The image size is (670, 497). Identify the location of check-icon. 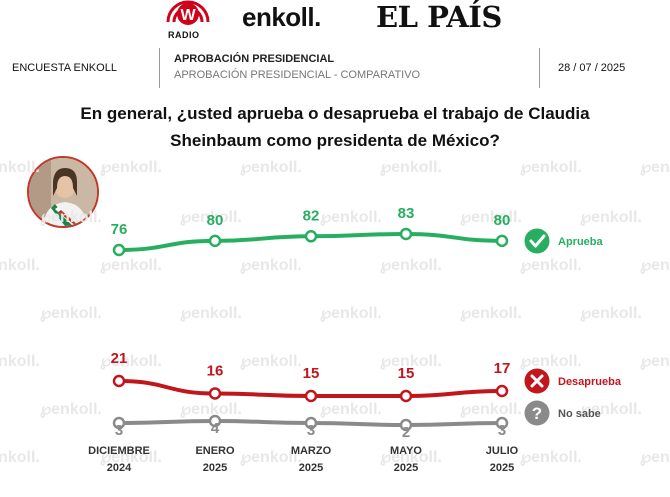
(537, 241).